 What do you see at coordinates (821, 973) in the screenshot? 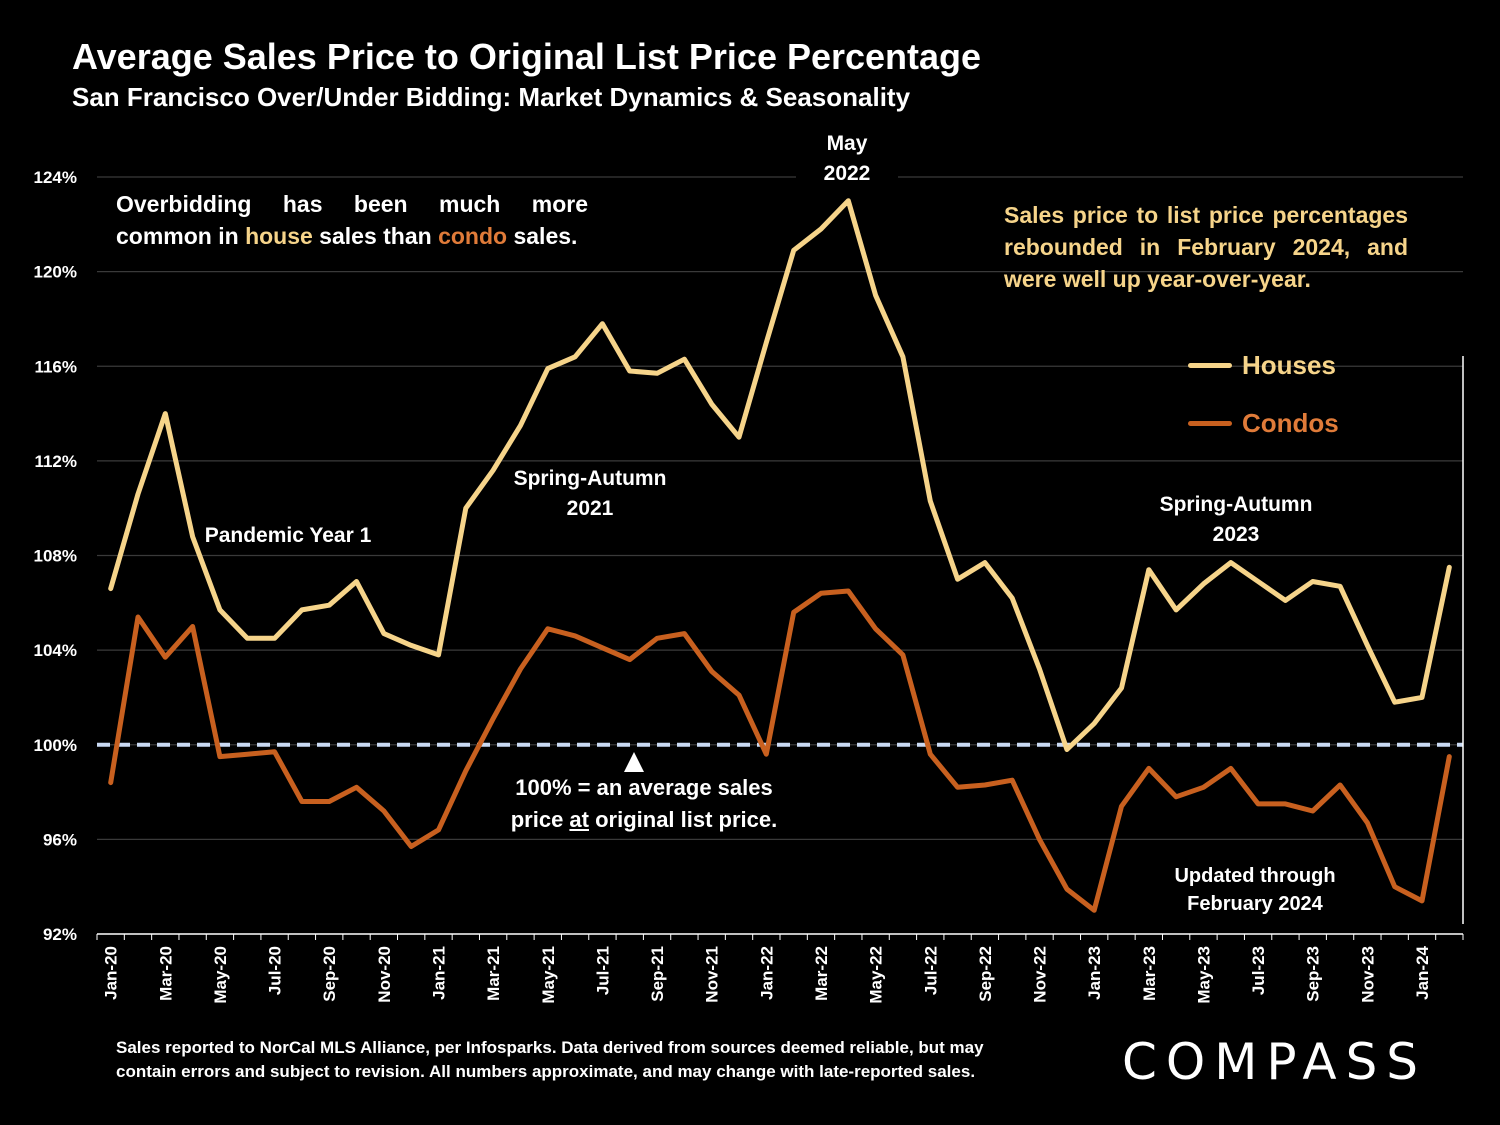
I see `x-tick-label: Mar-22` at bounding box center [821, 973].